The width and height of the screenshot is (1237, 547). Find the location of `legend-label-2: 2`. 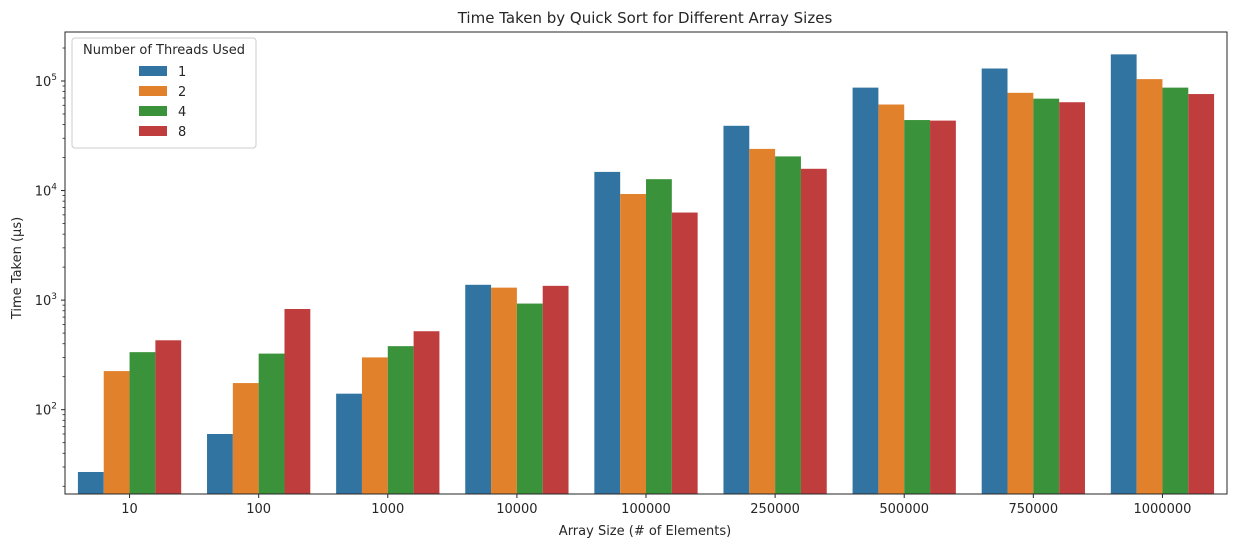

legend-label-2: 2 is located at coordinates (182, 92).